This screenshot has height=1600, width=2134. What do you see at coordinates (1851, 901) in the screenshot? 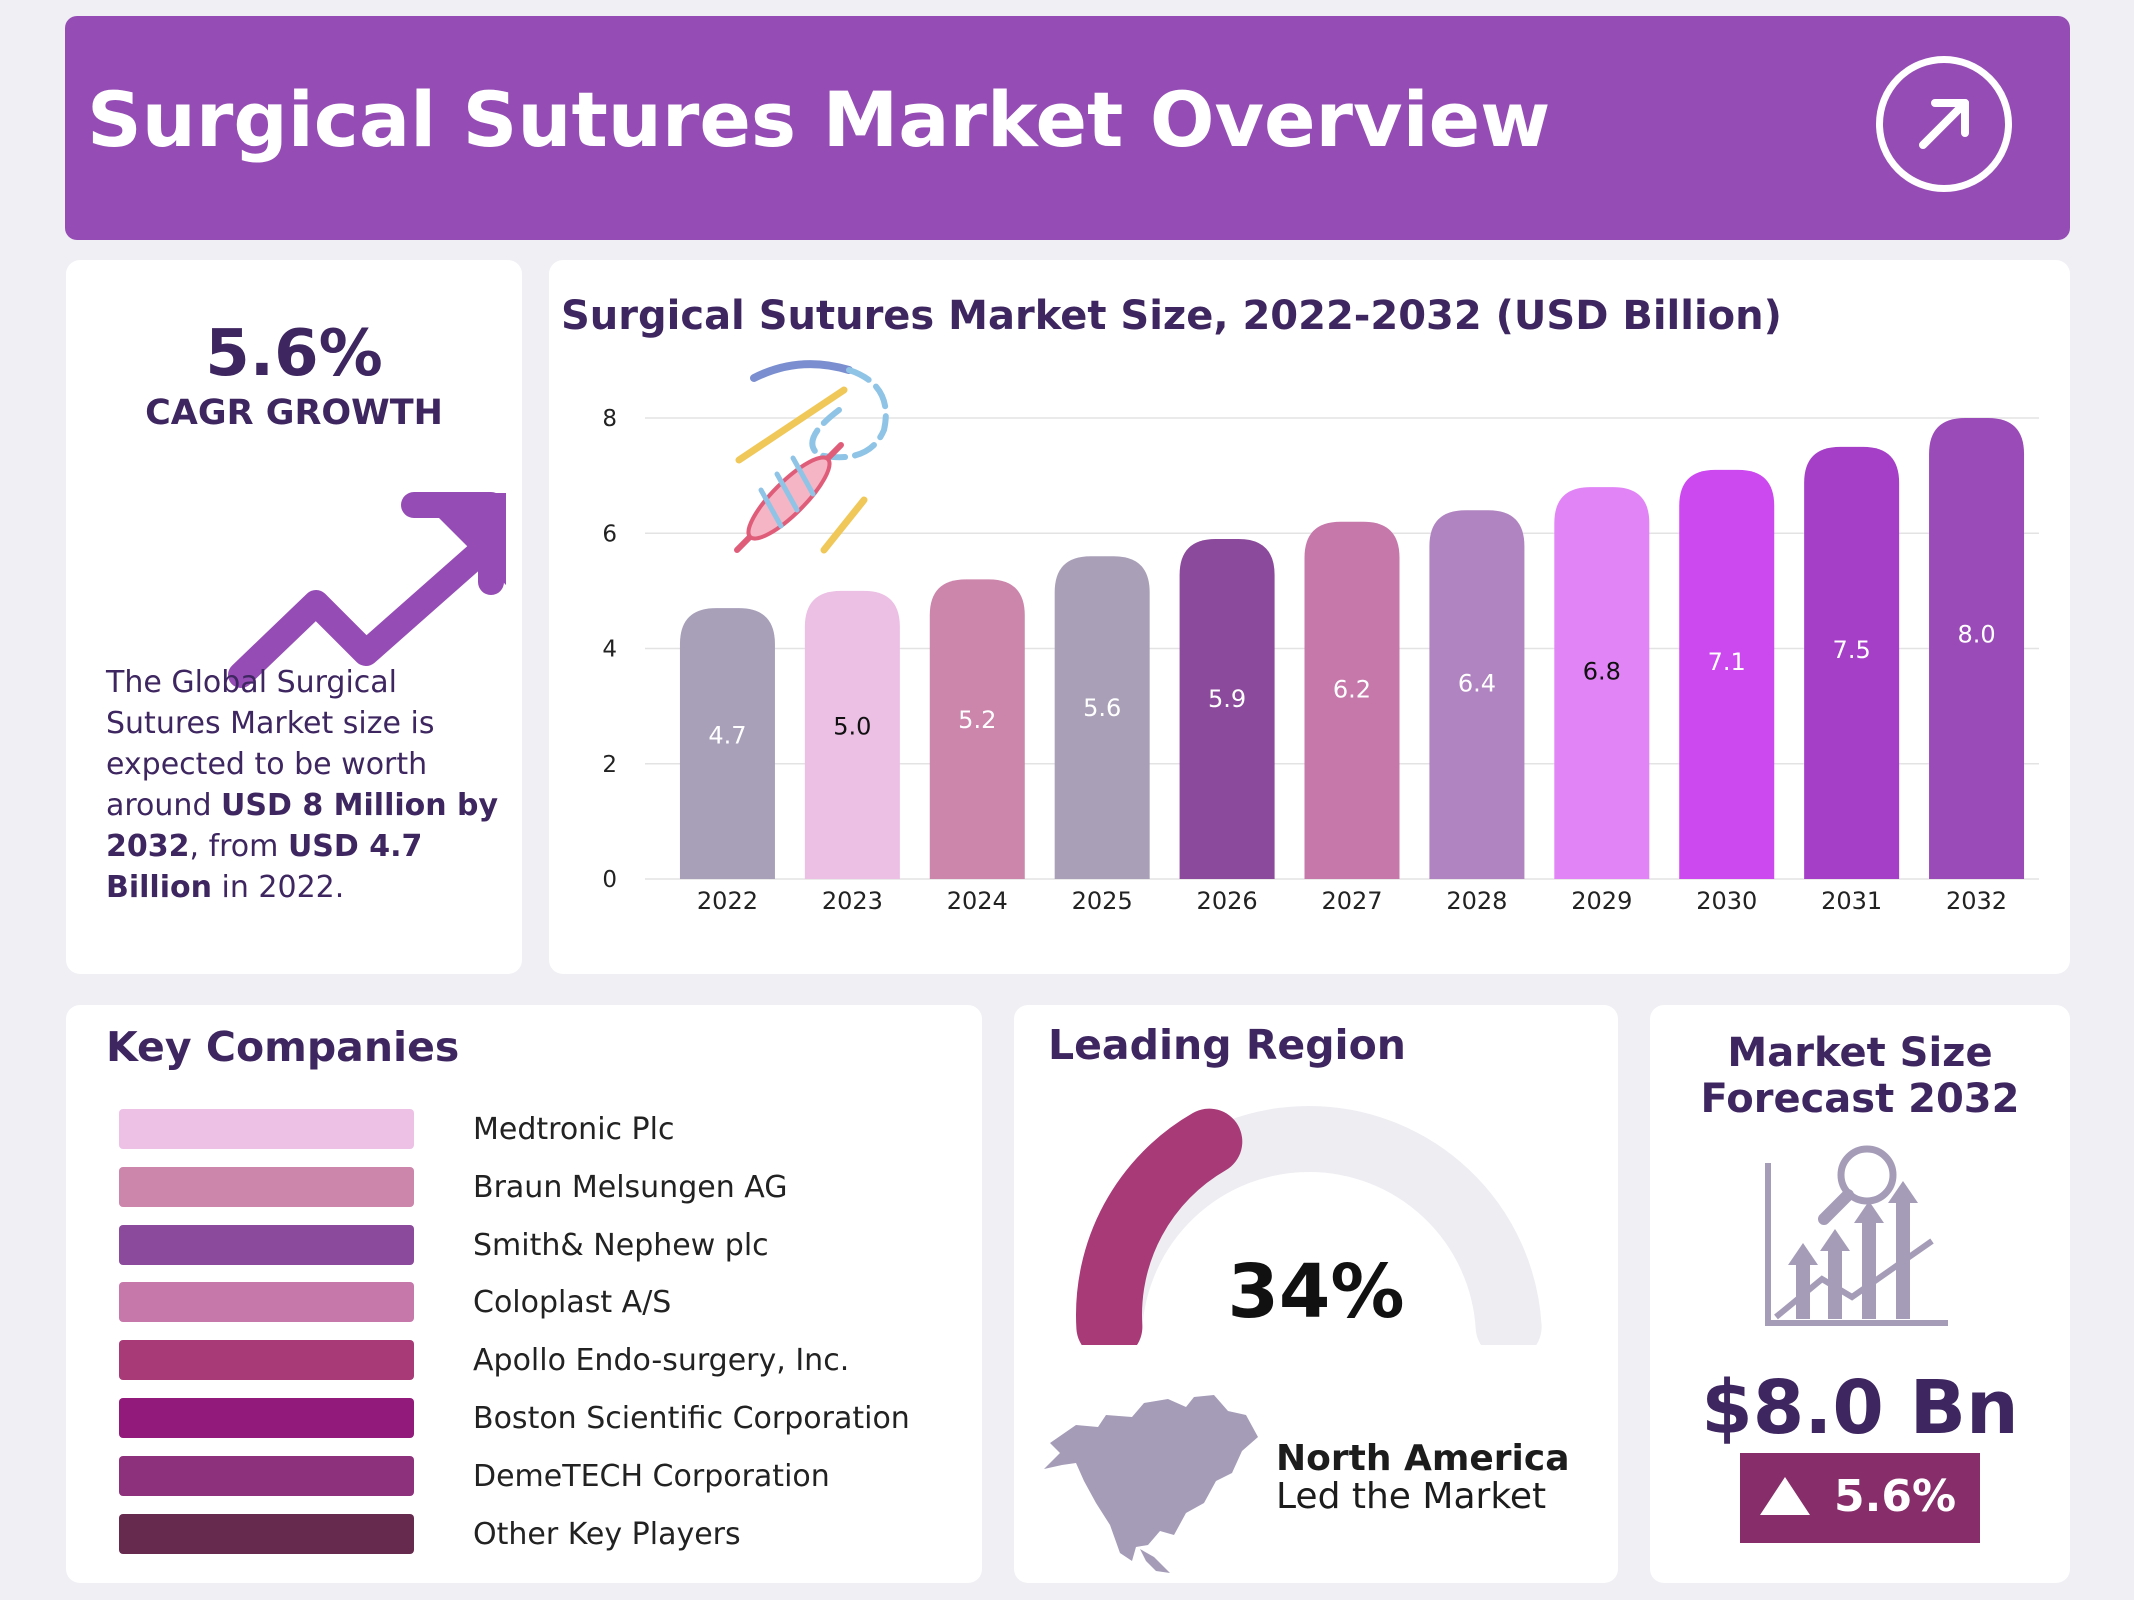
I see `x-tick-label: 2031` at bounding box center [1851, 901].